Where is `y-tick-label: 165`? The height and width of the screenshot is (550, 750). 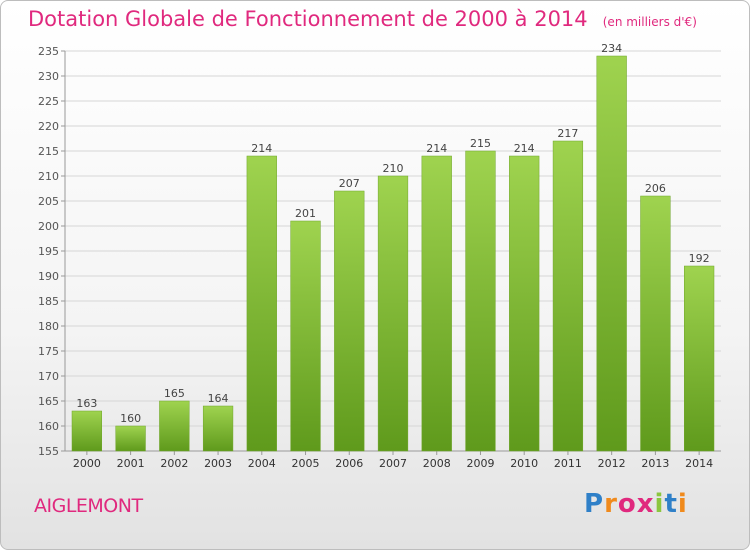
y-tick-label: 165 is located at coordinates (48, 401).